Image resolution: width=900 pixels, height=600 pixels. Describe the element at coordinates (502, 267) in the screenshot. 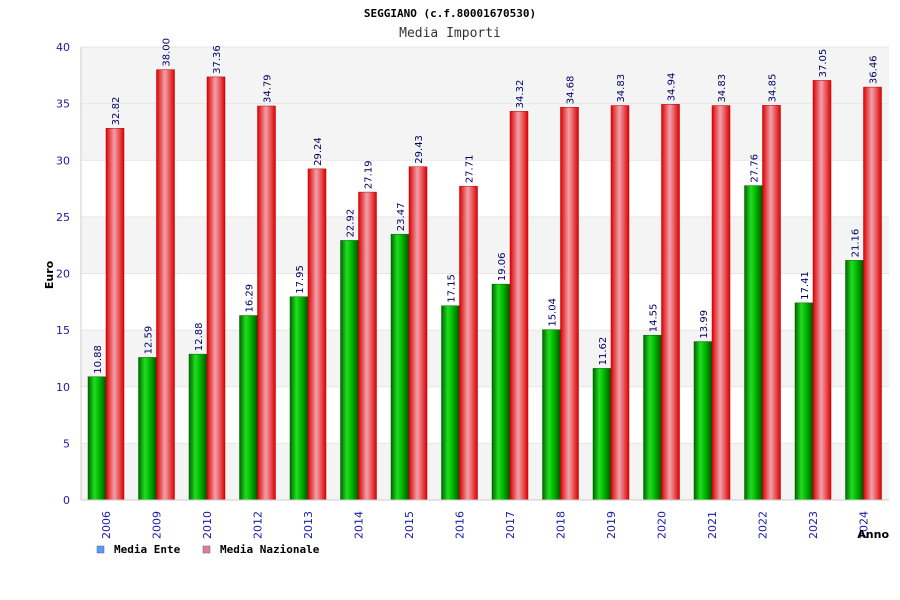

I see `data-label-media-ente-2017: 19.06` at that location.